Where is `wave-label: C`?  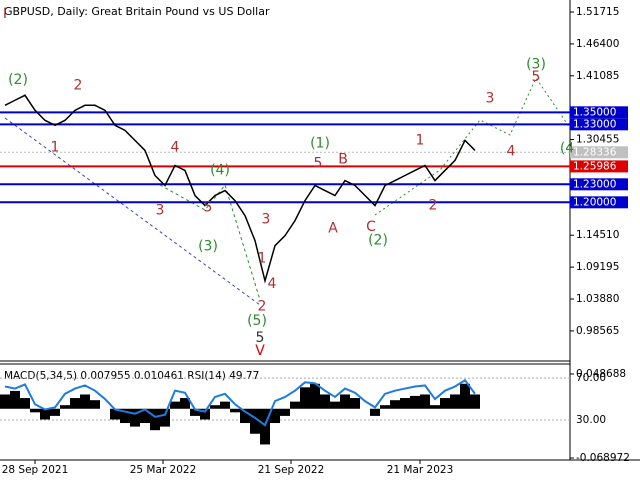 wave-label: C is located at coordinates (371, 227).